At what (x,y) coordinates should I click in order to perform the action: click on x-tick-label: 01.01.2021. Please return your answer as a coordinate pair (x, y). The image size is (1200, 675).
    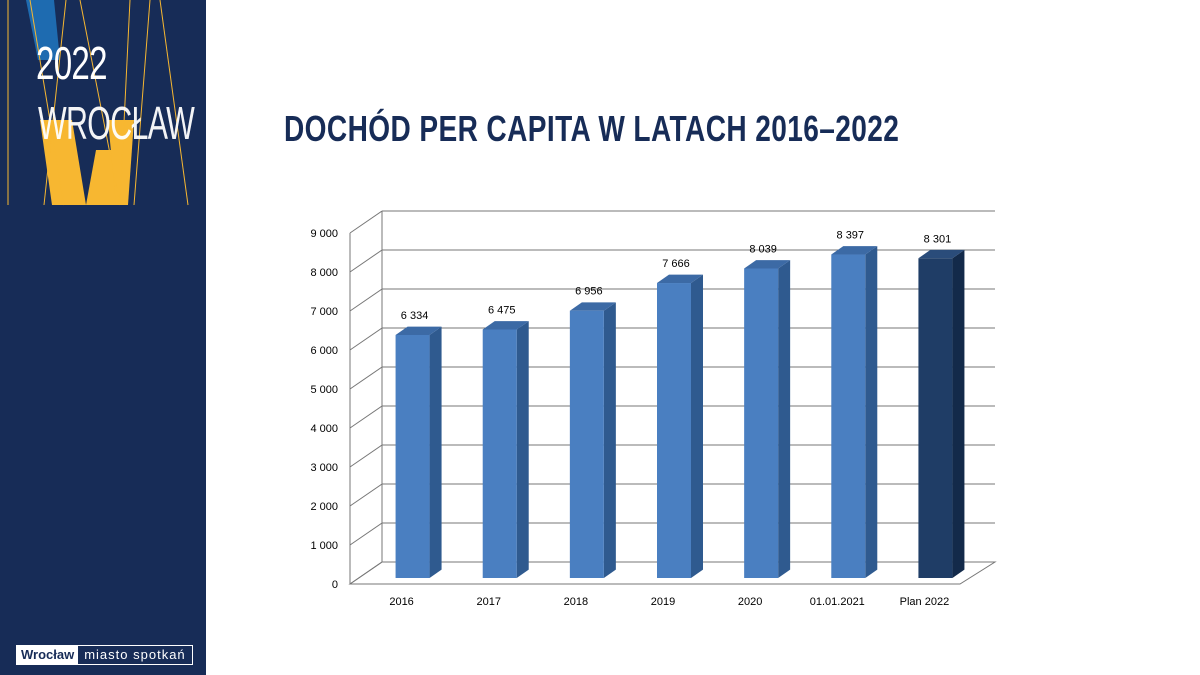
    Looking at the image, I should click on (837, 602).